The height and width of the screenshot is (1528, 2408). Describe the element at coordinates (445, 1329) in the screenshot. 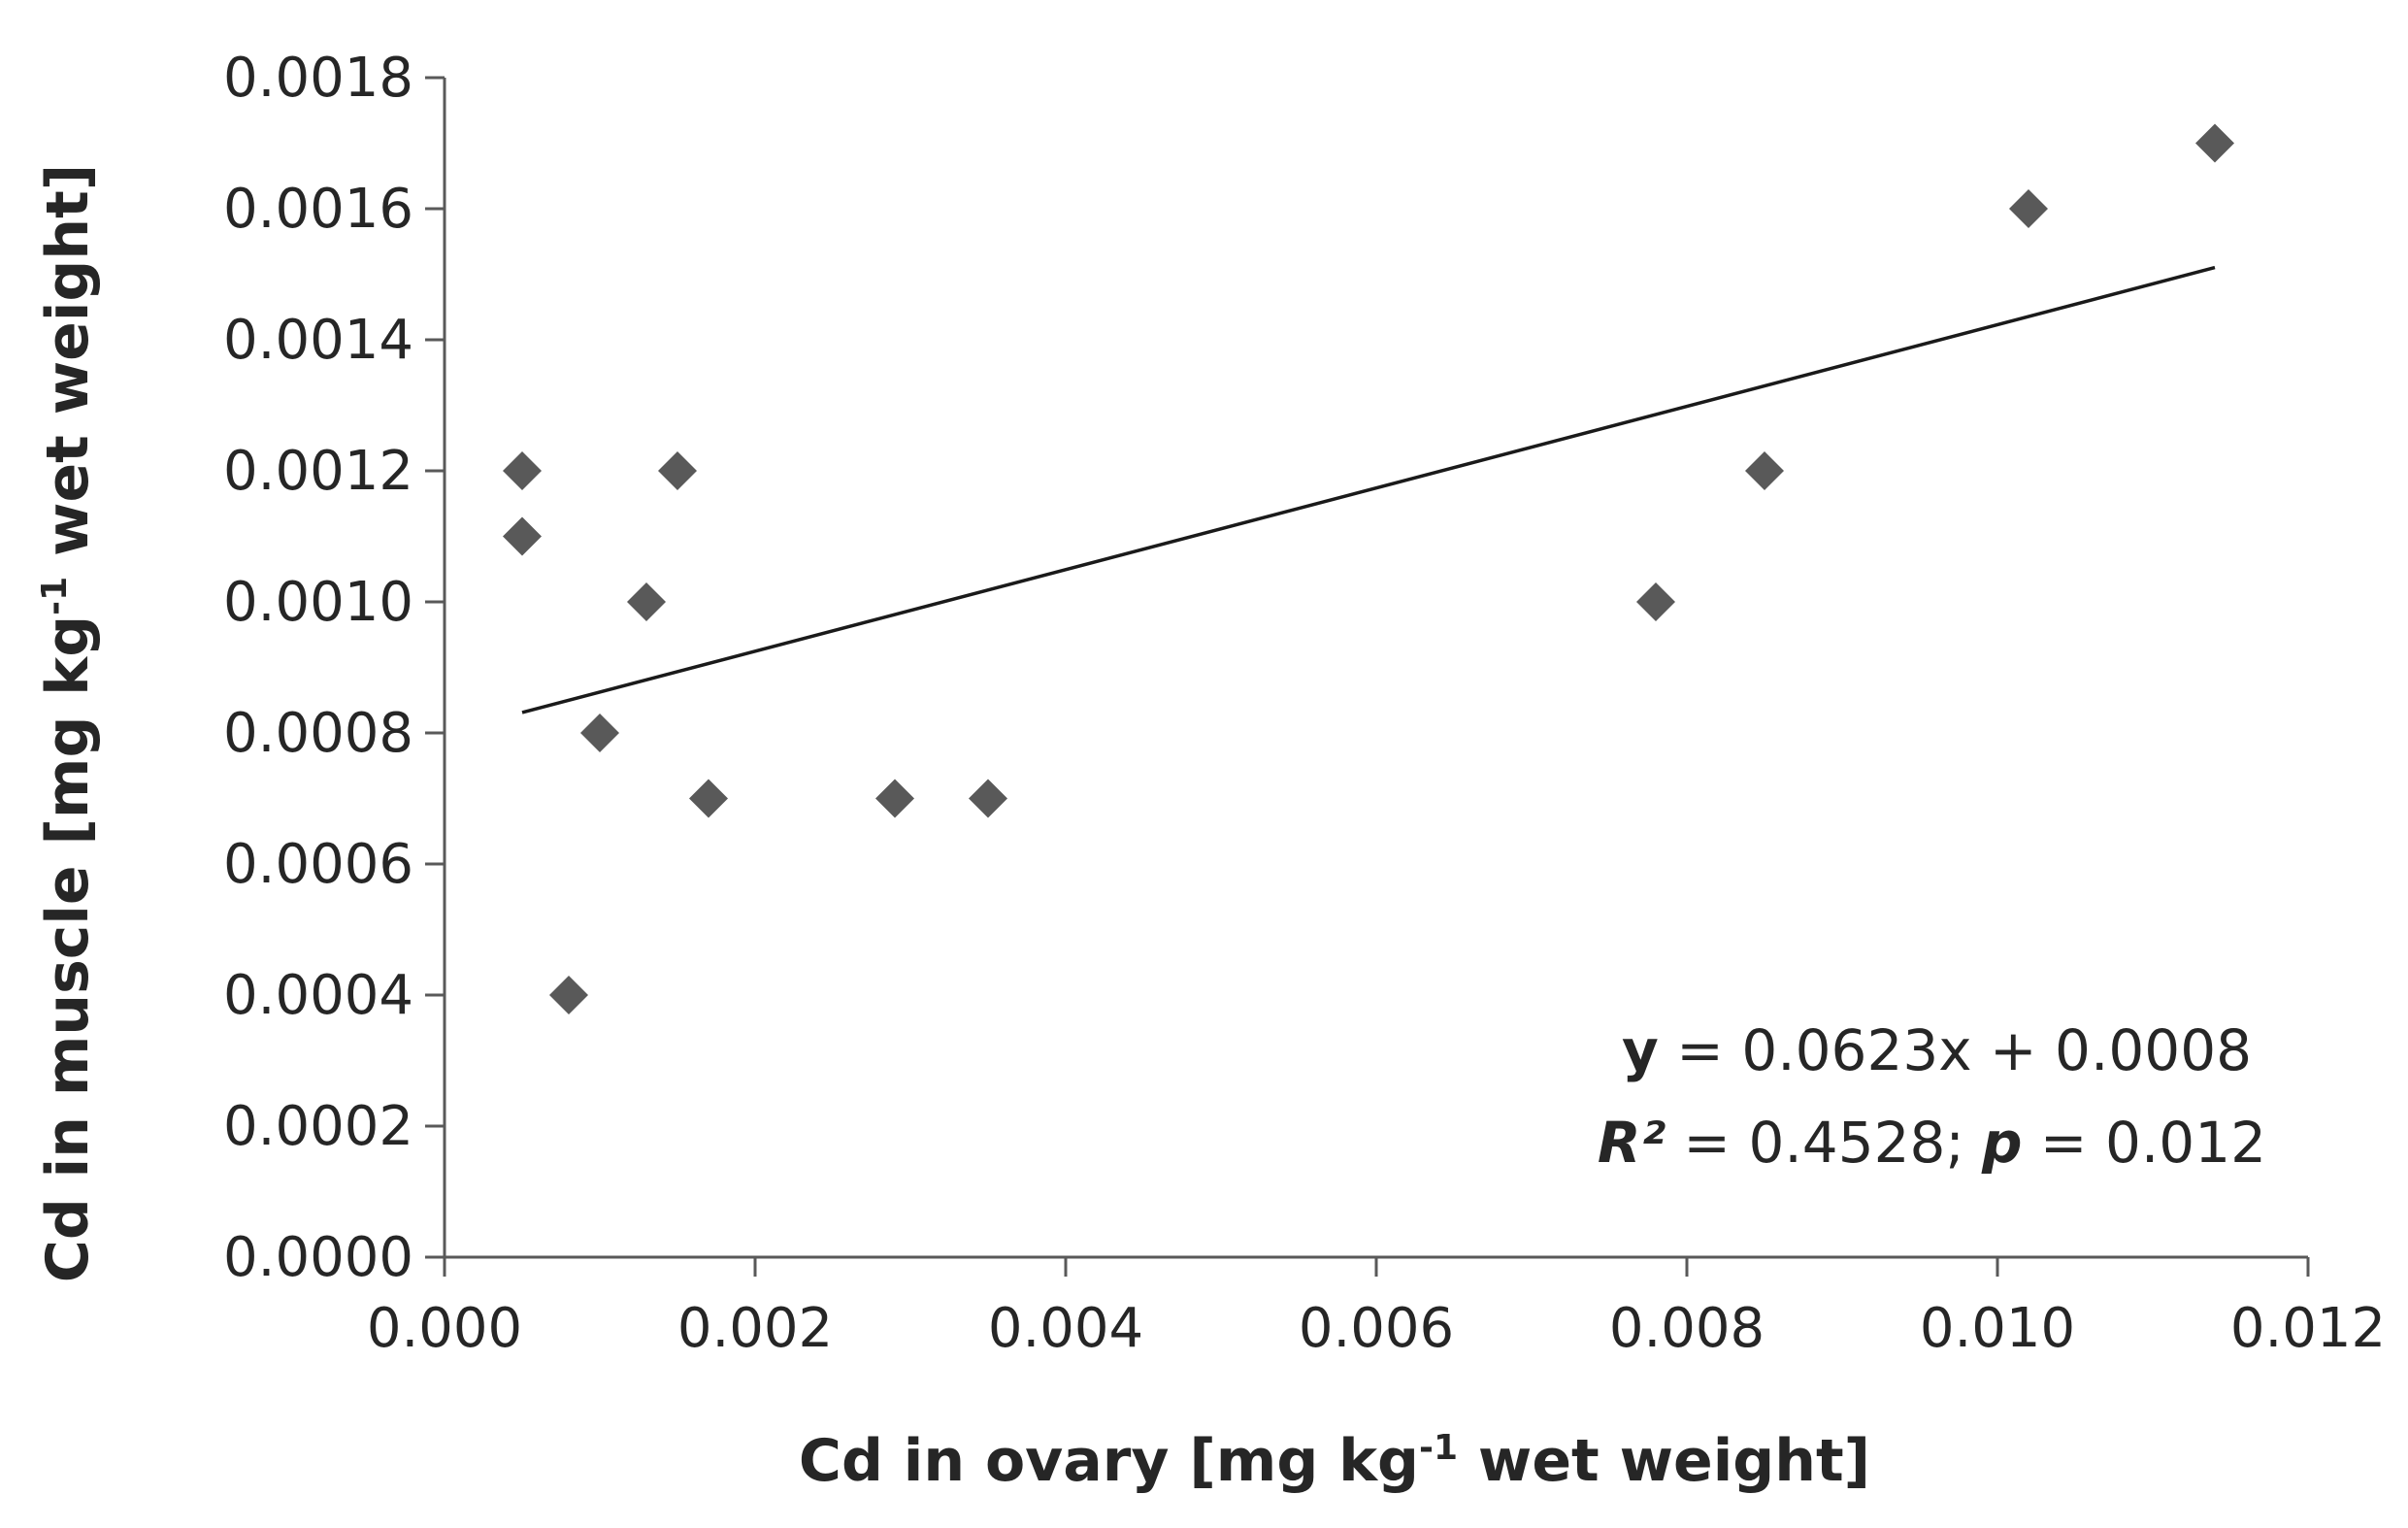

I see `x-tick-label: 0.000` at that location.